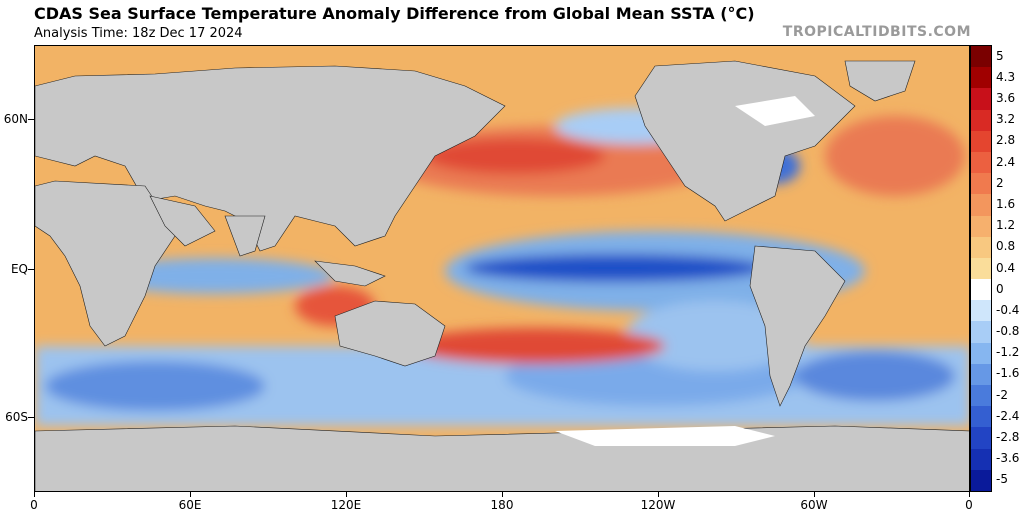 Image resolution: width=1024 pixels, height=512 pixels. I want to click on south-pacific-warm, so click(535, 346).